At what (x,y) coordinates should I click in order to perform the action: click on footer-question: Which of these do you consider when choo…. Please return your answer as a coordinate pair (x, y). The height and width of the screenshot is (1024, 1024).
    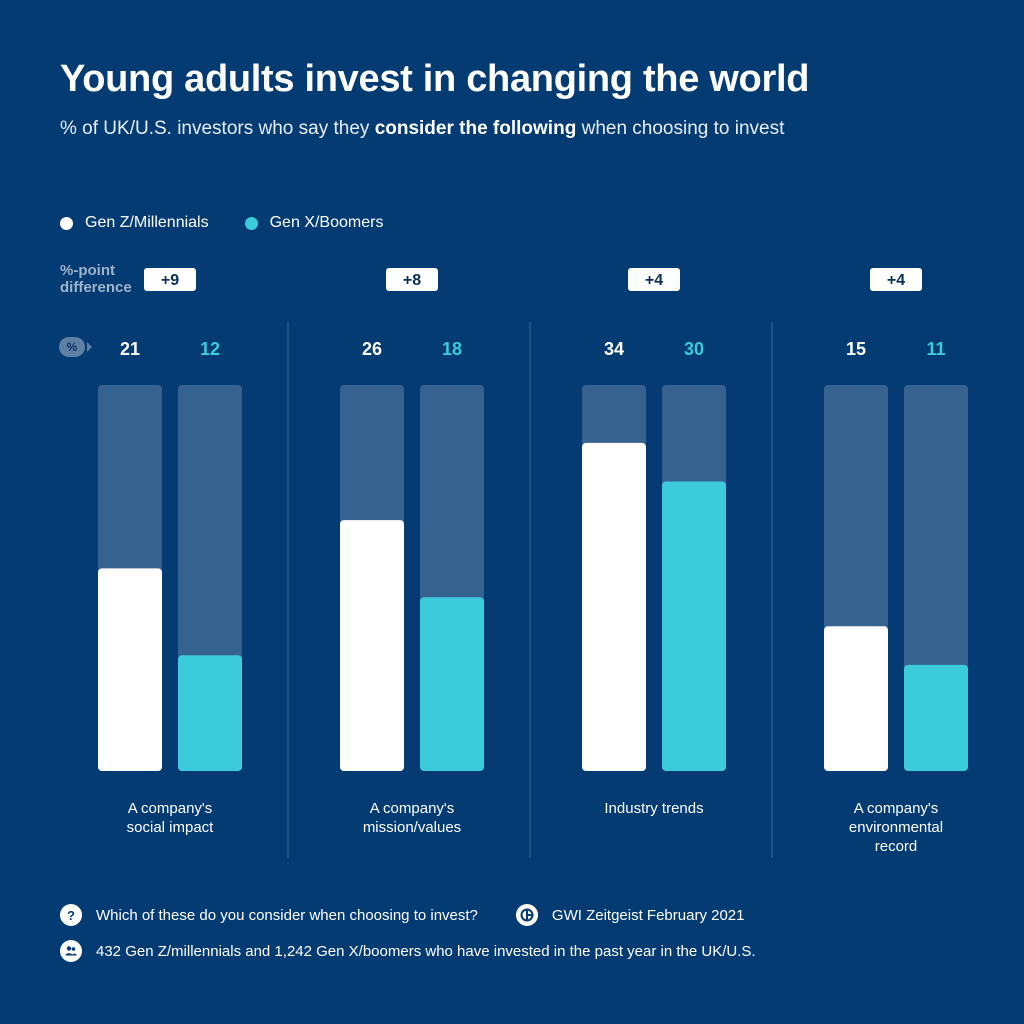
    Looking at the image, I should click on (287, 915).